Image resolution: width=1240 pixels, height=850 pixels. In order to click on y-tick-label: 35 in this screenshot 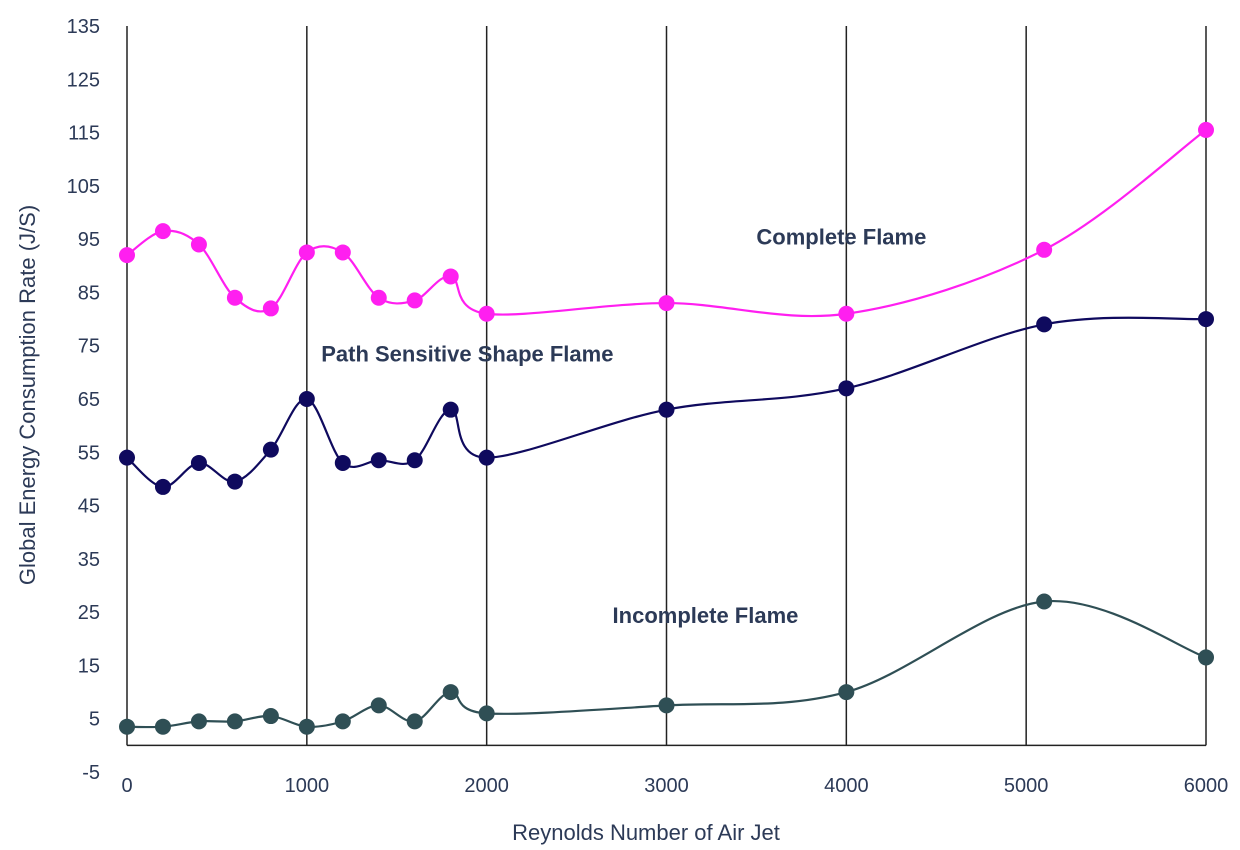, I will do `click(89, 560)`.